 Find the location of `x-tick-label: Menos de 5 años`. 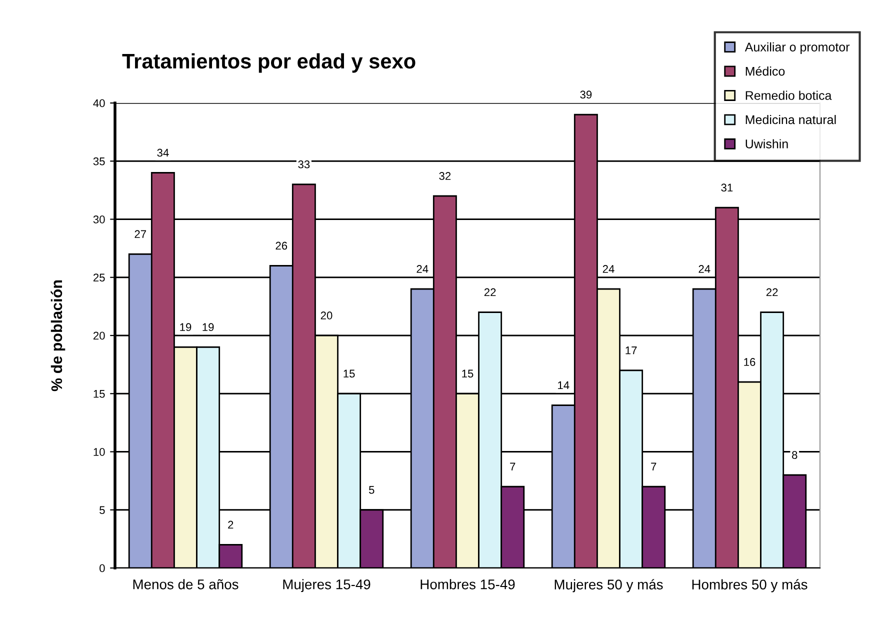

x-tick-label: Menos de 5 años is located at coordinates (185, 584).